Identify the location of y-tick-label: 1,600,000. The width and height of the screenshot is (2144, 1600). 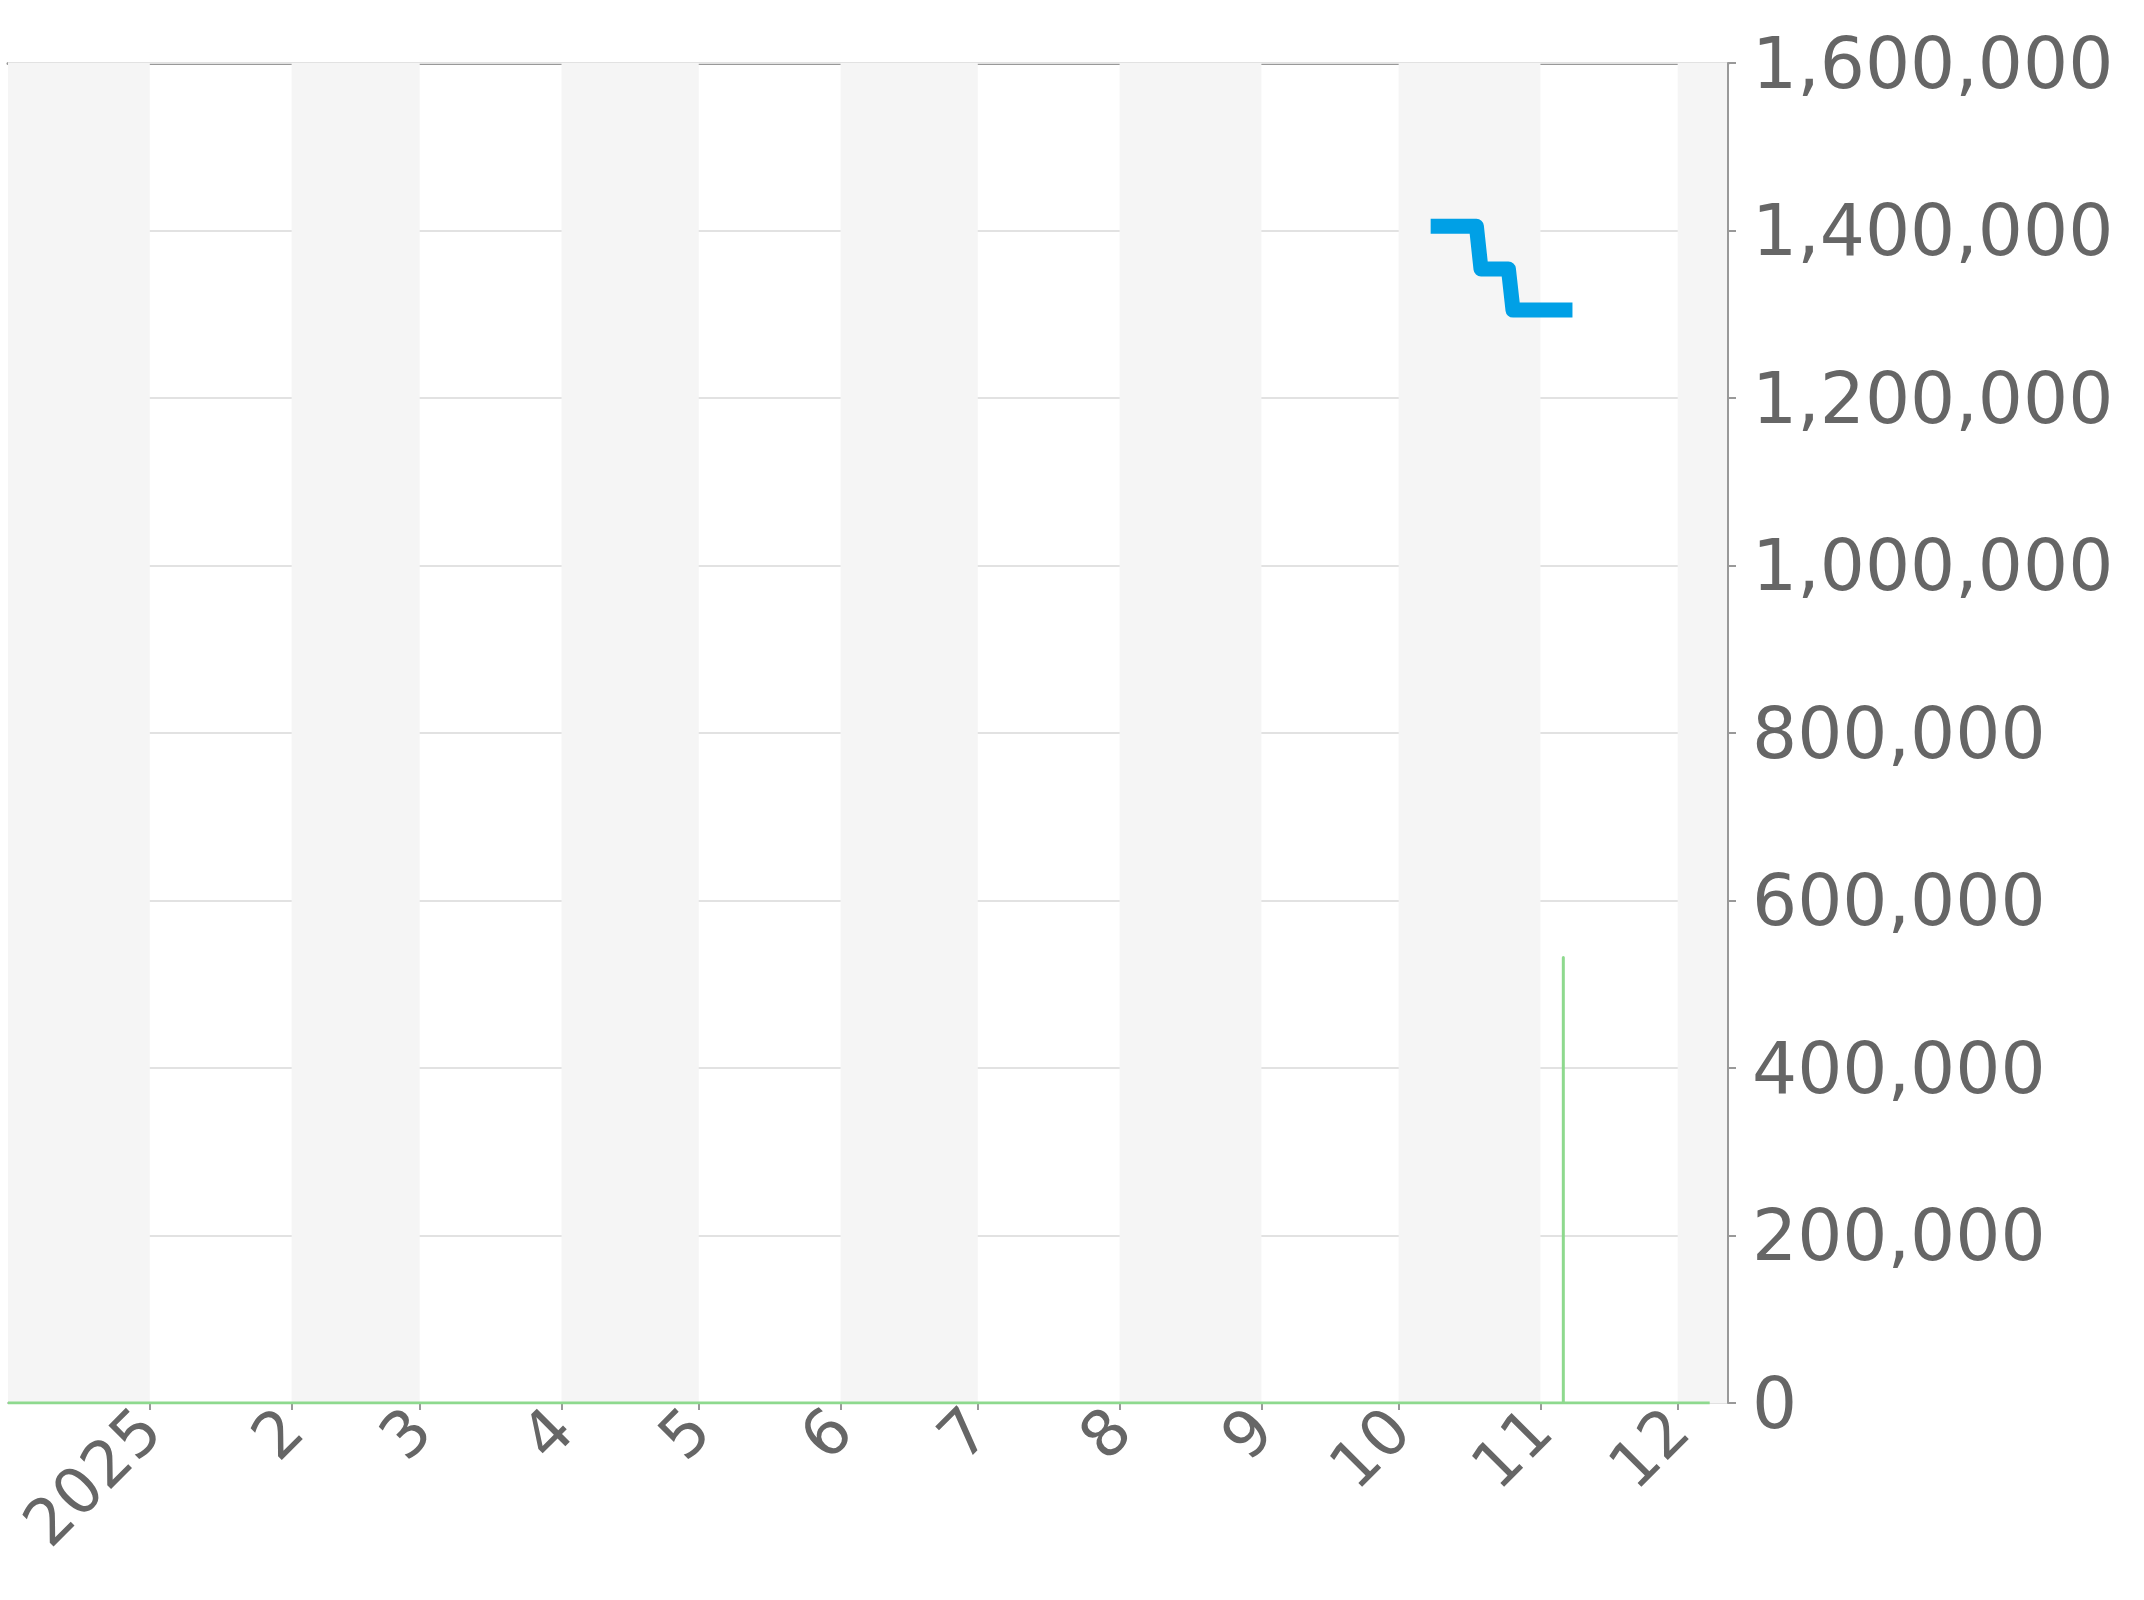
(1933, 63).